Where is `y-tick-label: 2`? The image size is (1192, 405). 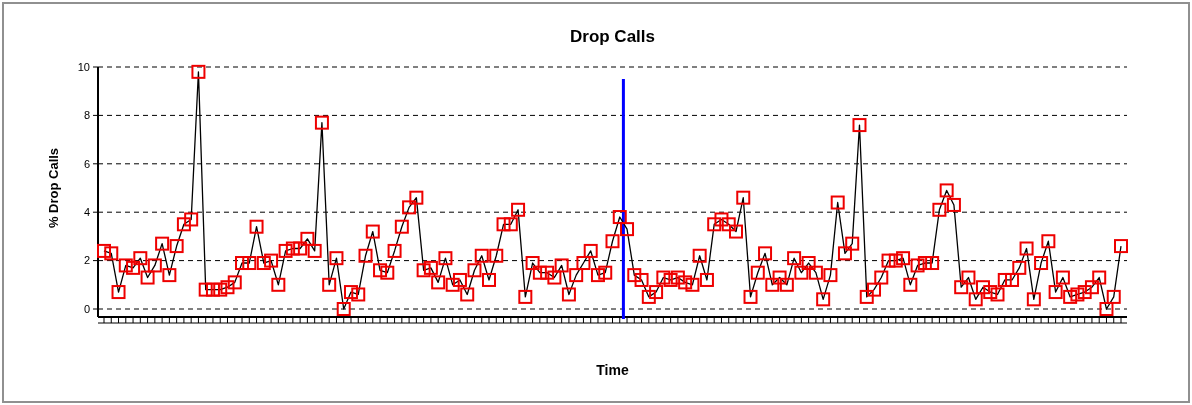
y-tick-label: 2 is located at coordinates (86, 260).